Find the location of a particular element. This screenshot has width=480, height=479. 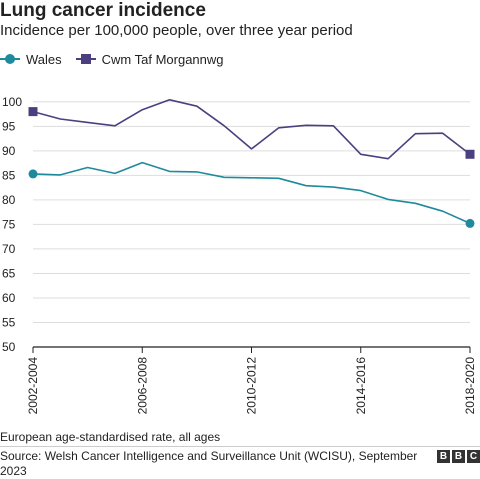

legend-item-wales: Wales is located at coordinates (31, 59).